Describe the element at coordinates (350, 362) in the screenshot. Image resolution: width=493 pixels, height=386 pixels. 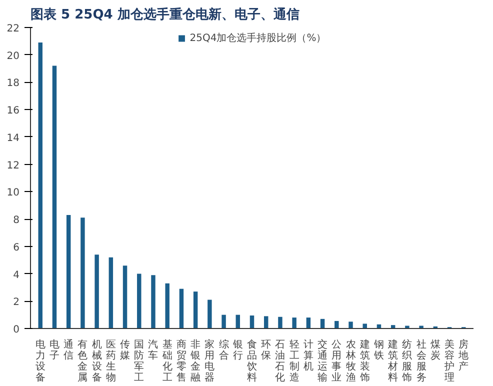
I see `x-tick-label: 农林牧渔` at that location.